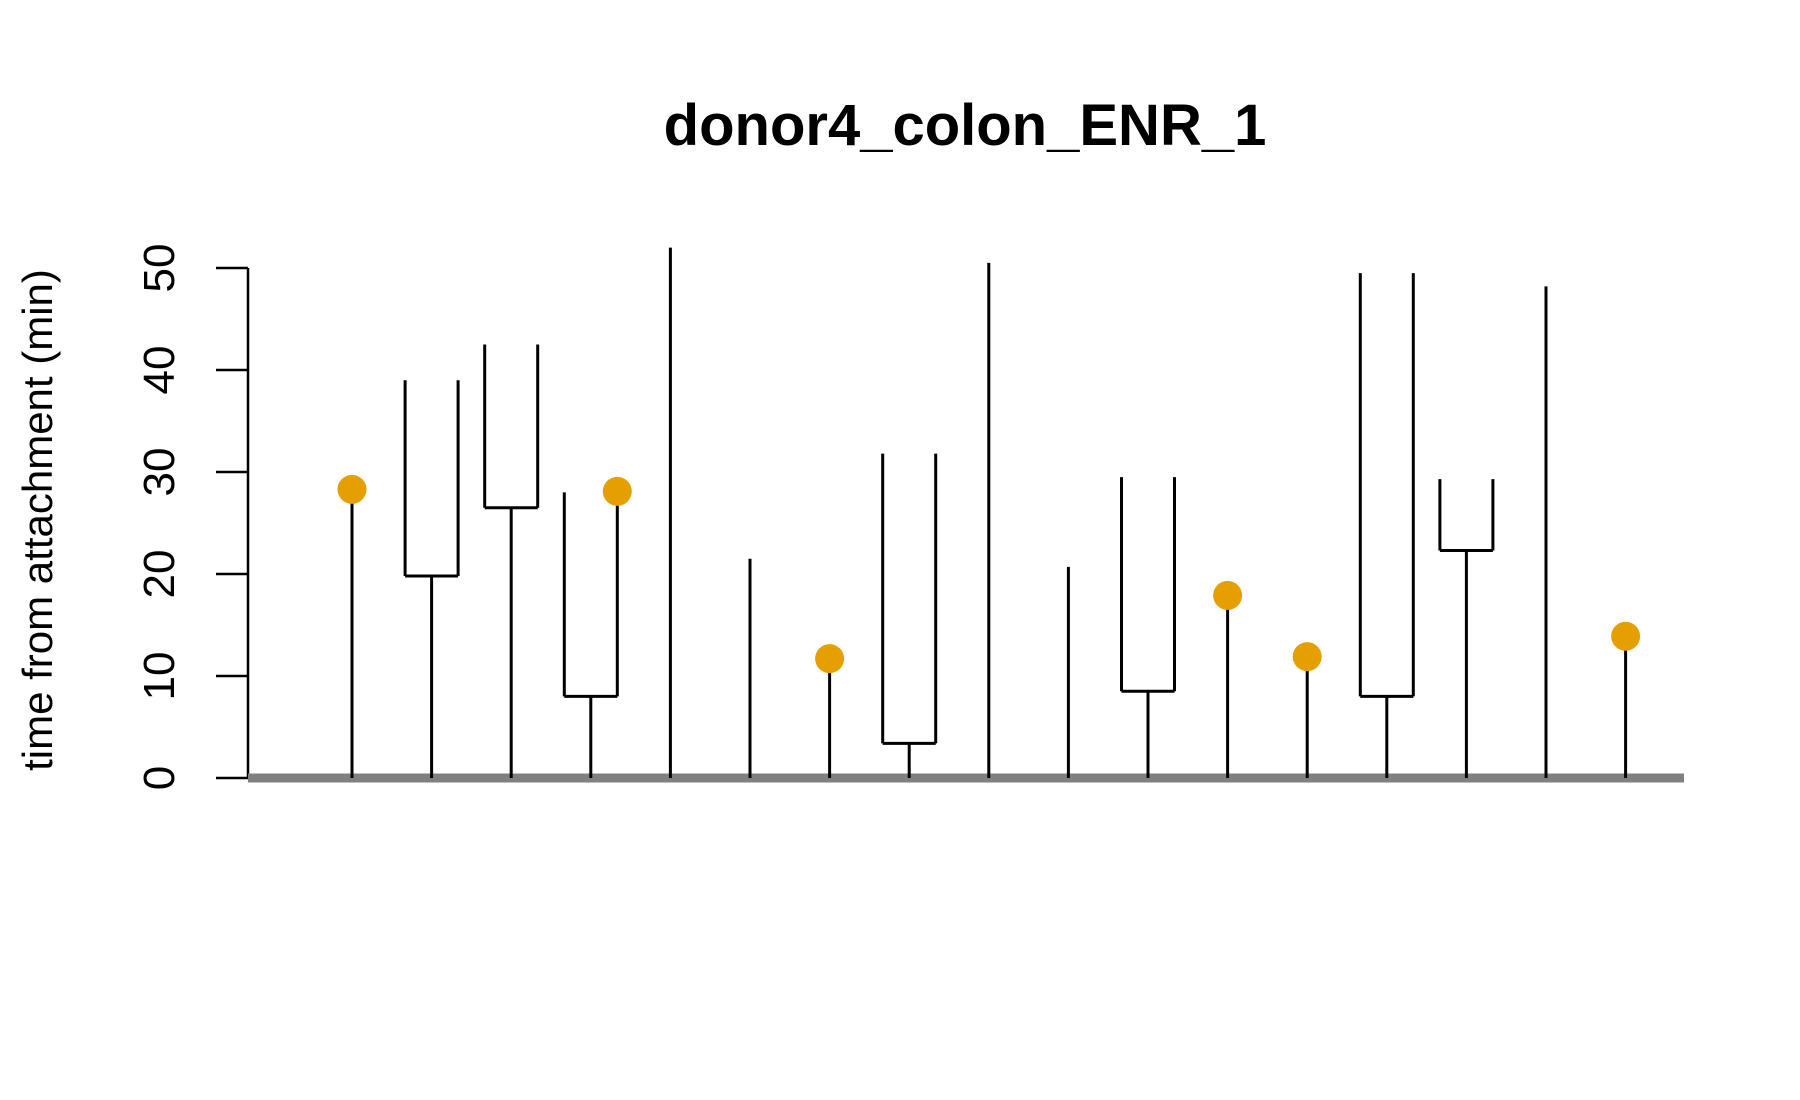  What do you see at coordinates (965, 125) in the screenshot?
I see `chart-title: donor4_colon_ENR_1` at bounding box center [965, 125].